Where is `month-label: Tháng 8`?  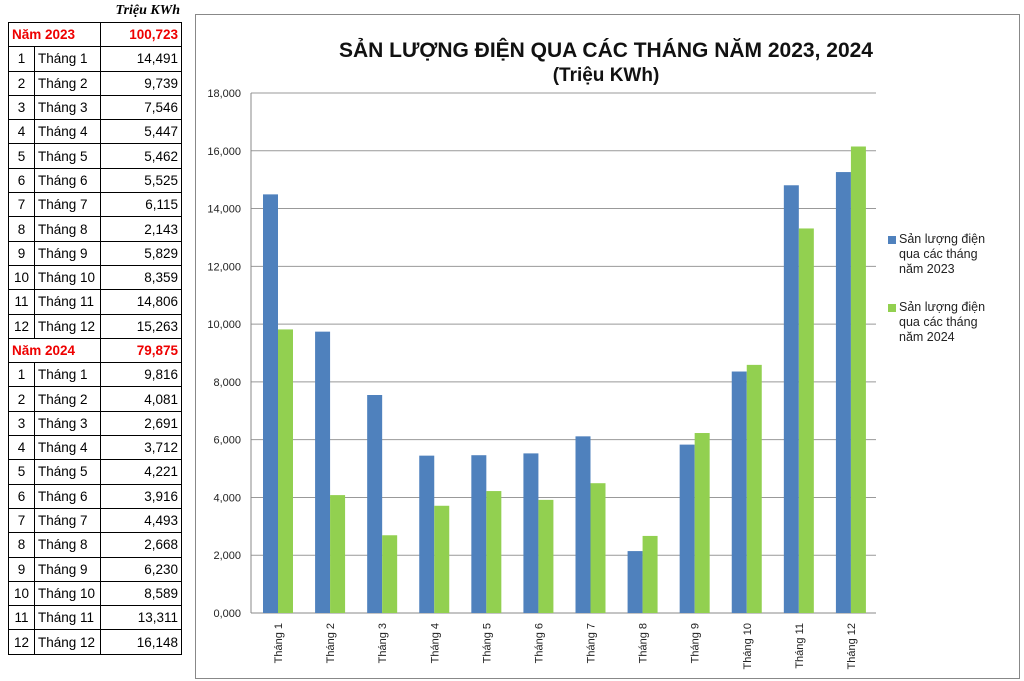
month-label: Tháng 8 is located at coordinates (67, 545).